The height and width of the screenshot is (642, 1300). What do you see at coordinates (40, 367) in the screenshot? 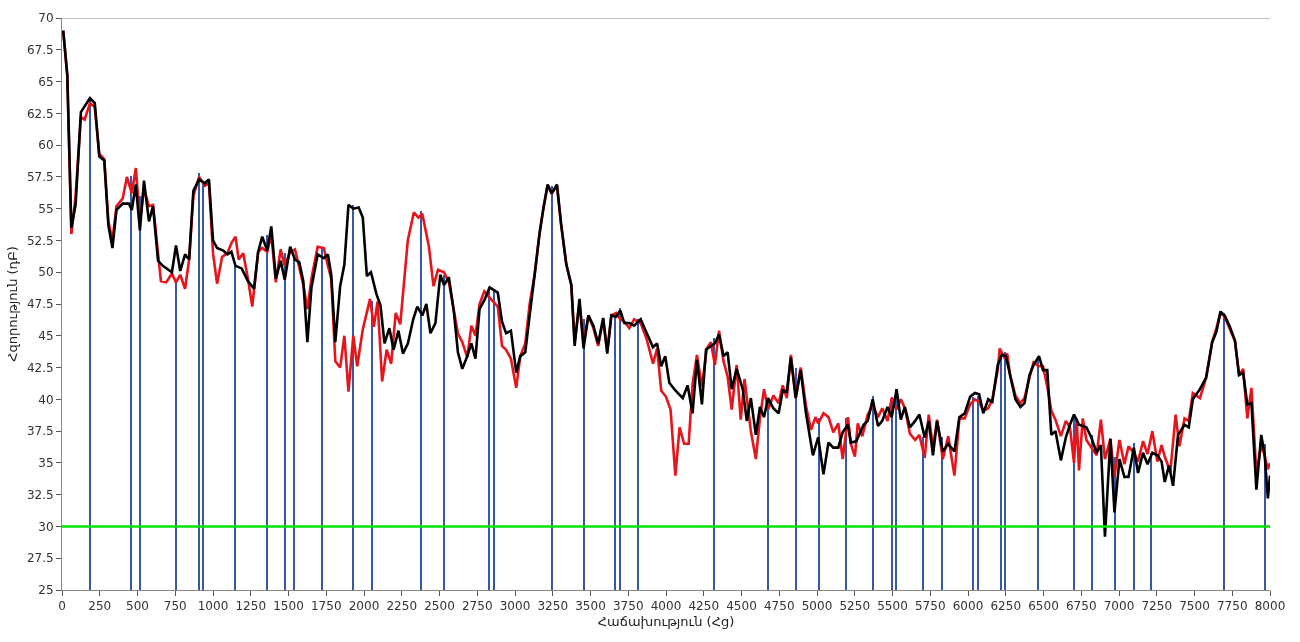
I see `y-tick-label: 42.5` at bounding box center [40, 367].